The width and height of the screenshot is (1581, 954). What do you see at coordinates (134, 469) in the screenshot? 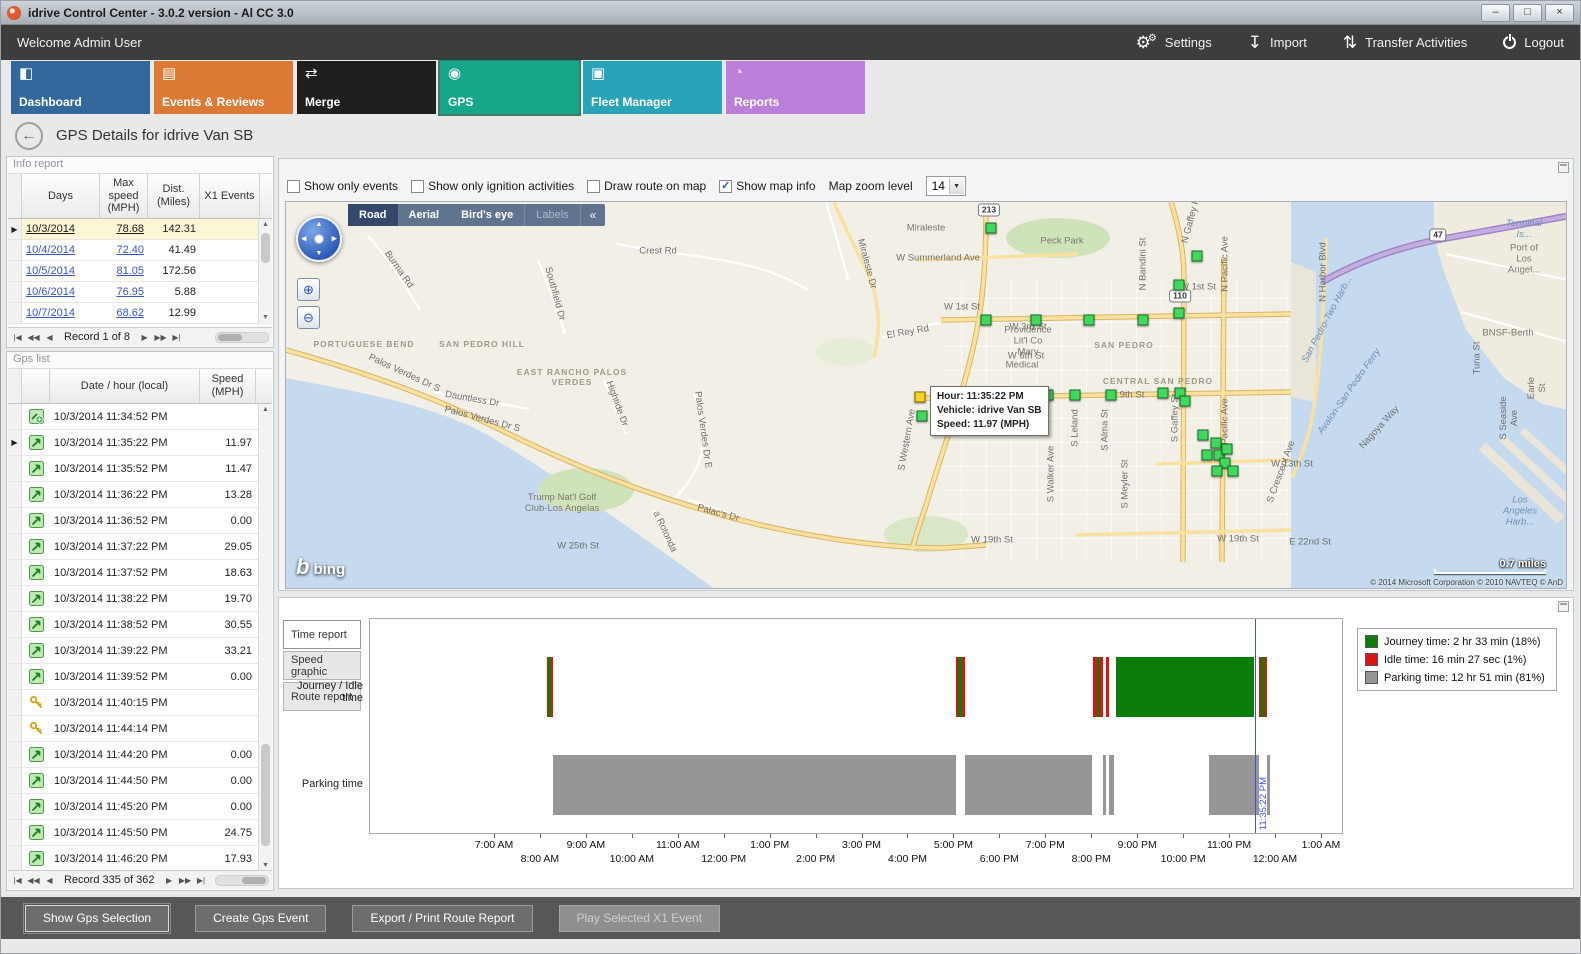
I see `gps-list-row: 10/3/2014 11:35:52 PM 11.47` at bounding box center [134, 469].